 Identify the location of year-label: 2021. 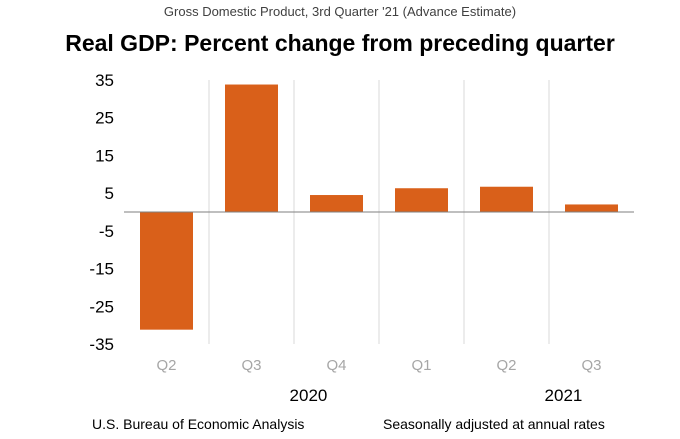
(564, 395).